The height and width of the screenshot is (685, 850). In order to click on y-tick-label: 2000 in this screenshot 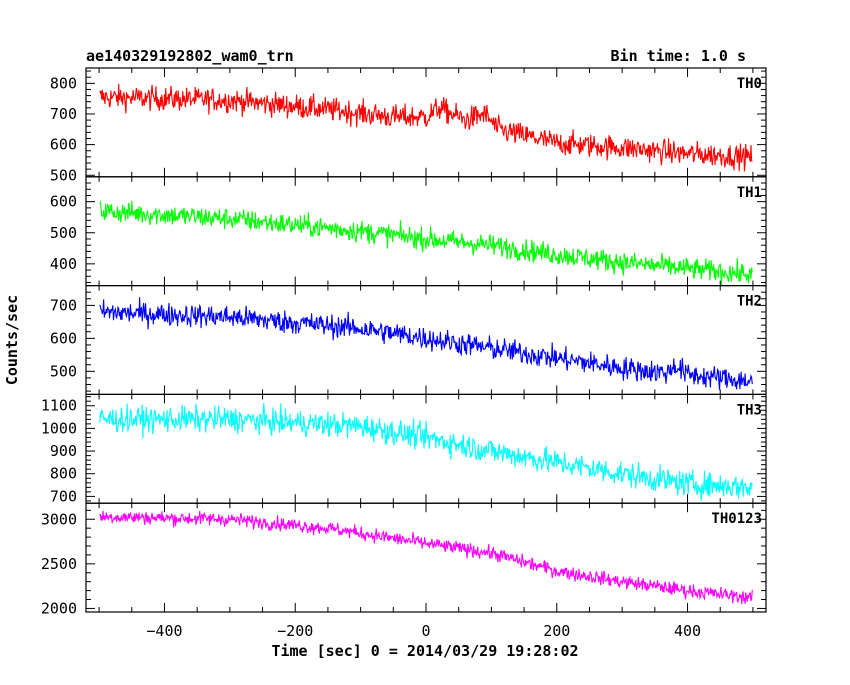, I will do `click(59, 608)`.